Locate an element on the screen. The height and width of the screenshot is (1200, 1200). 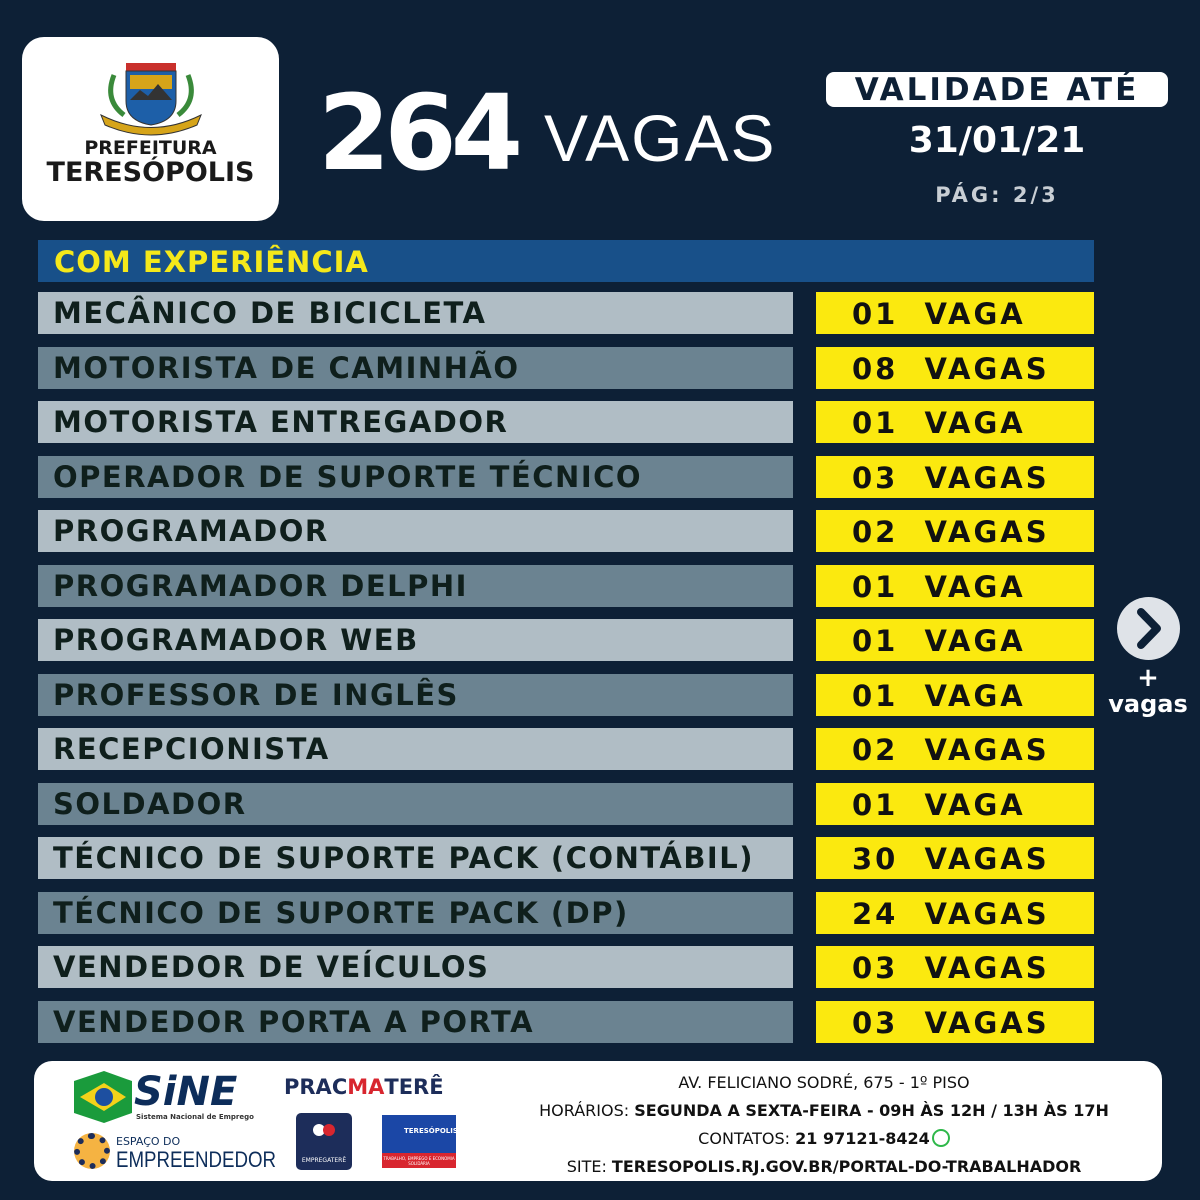
job-title: SOLDADOR is located at coordinates (415, 803).